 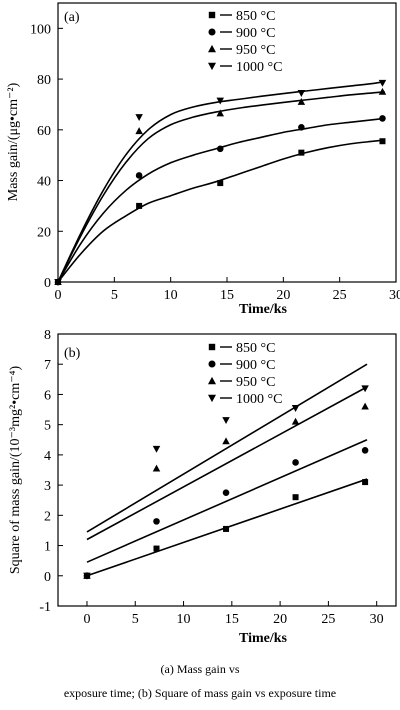 I want to click on panel-a-xtick-label: 0, so click(x=58, y=295).